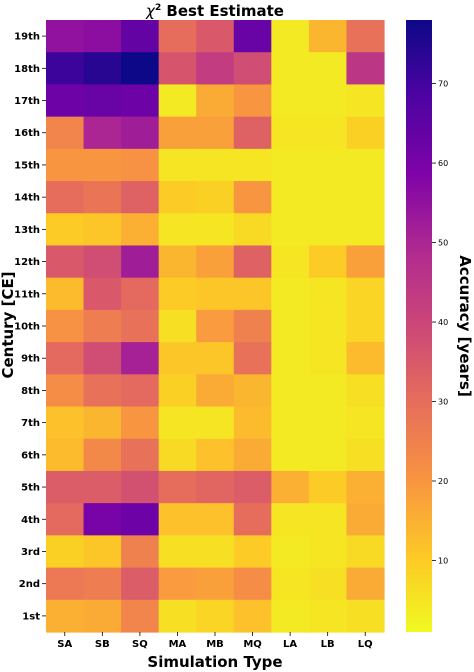 This screenshot has height=672, width=474. What do you see at coordinates (365, 644) in the screenshot?
I see `x-tick-label: LQ` at bounding box center [365, 644].